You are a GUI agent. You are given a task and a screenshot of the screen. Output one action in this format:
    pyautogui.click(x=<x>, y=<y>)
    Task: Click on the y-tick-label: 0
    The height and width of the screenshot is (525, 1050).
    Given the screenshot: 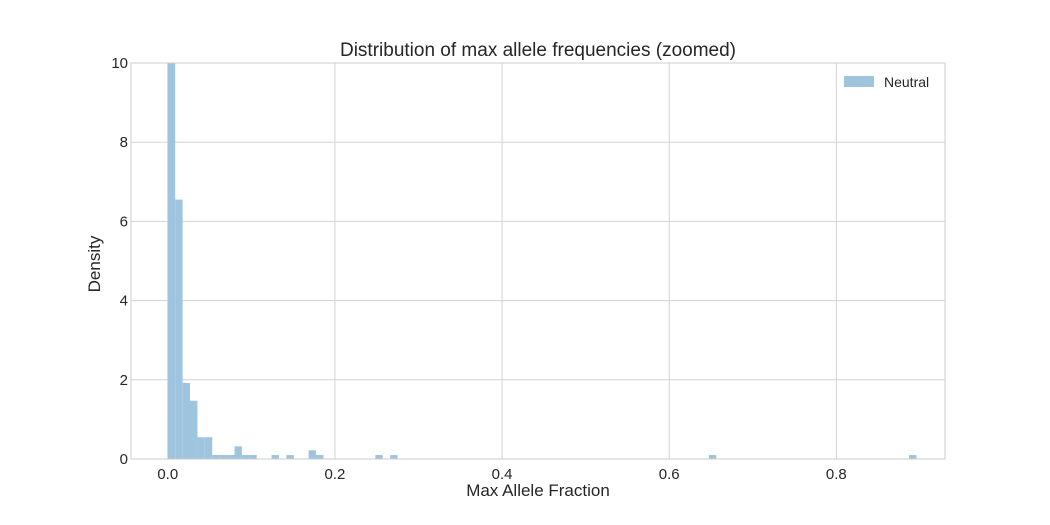 What is the action you would take?
    pyautogui.click(x=124, y=459)
    